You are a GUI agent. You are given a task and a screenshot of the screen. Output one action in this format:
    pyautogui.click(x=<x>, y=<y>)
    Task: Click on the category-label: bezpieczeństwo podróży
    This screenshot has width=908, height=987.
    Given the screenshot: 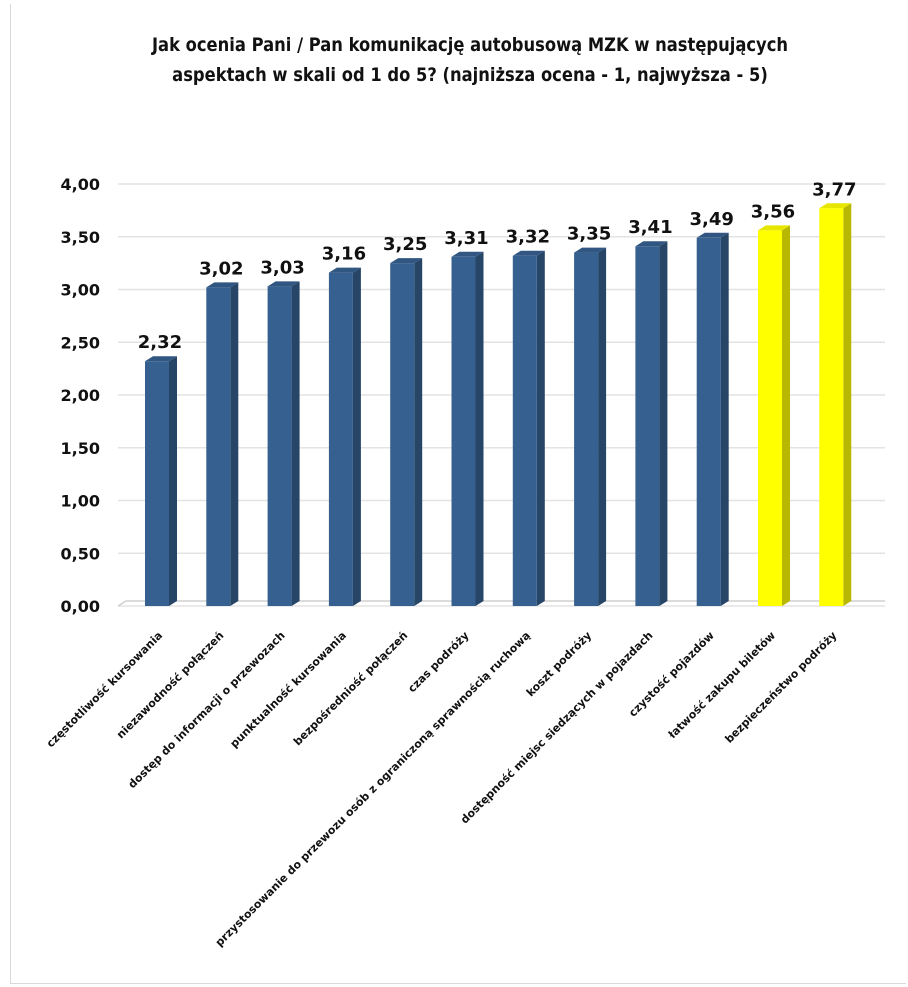 What is the action you would take?
    pyautogui.click(x=781, y=687)
    